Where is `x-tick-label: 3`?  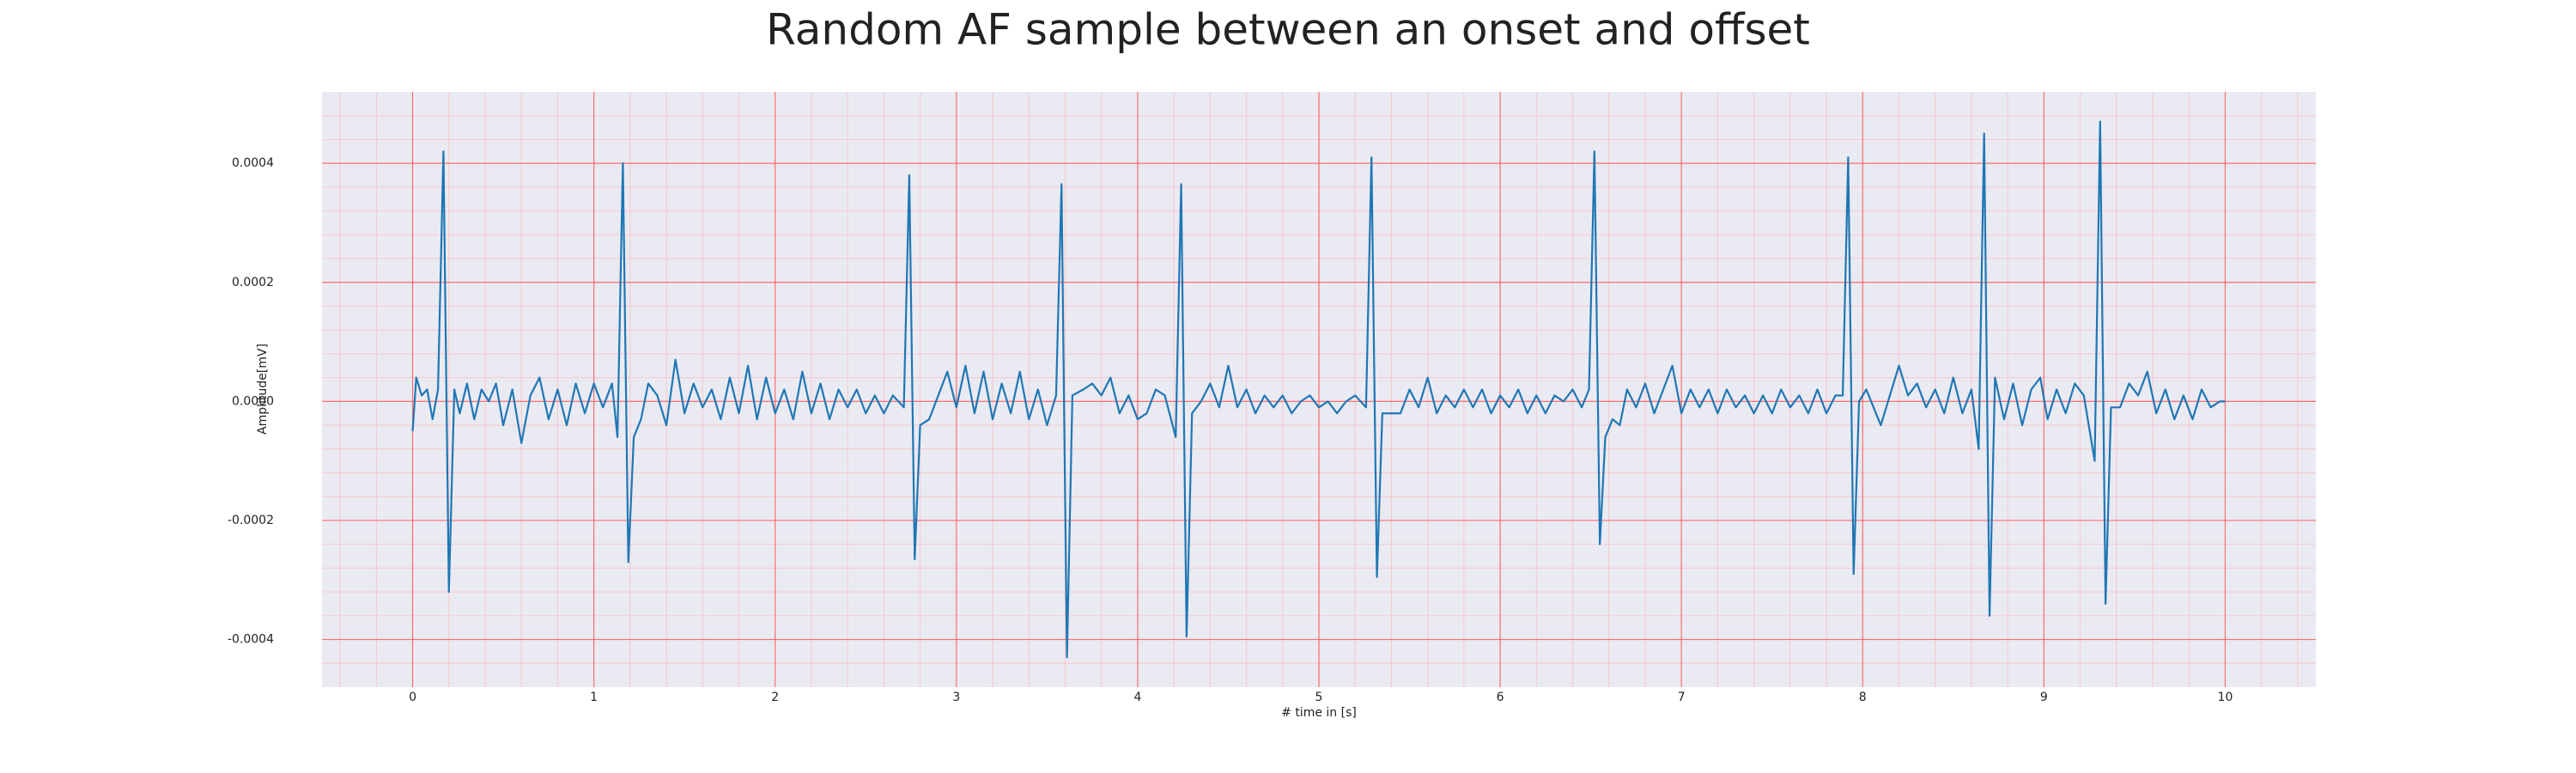 x-tick-label: 3 is located at coordinates (956, 697).